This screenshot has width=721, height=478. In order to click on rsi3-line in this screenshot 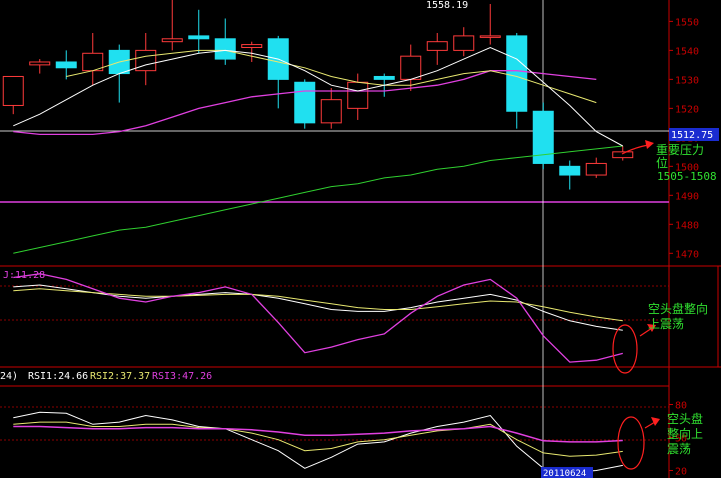, I will do `click(318, 434)`.